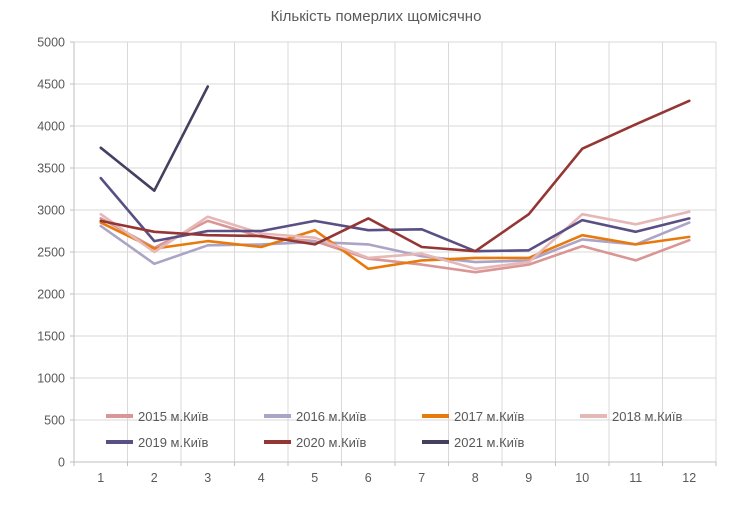  I want to click on x-tick-label: 3, so click(207, 478).